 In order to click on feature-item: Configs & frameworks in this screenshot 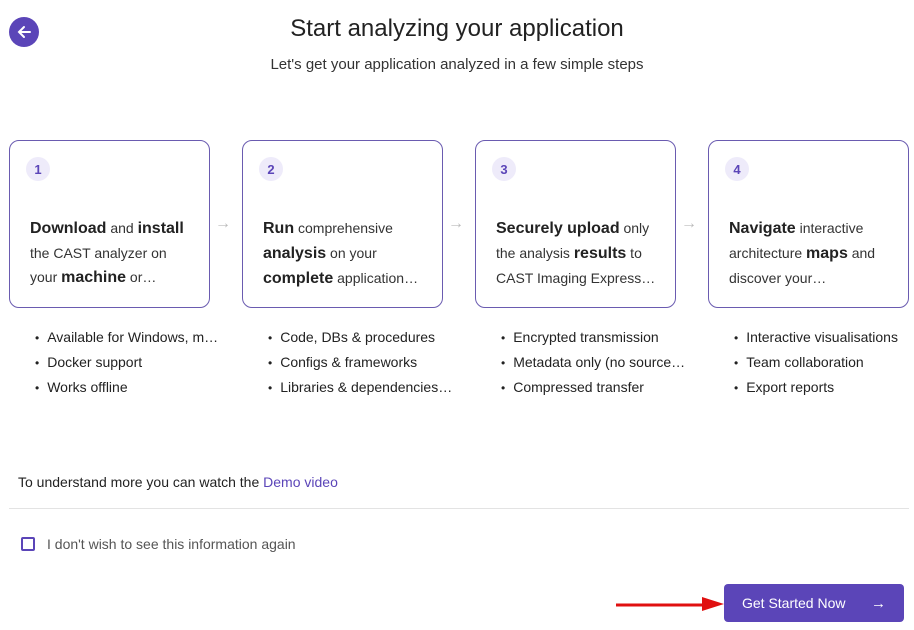, I will do `click(360, 365)`.